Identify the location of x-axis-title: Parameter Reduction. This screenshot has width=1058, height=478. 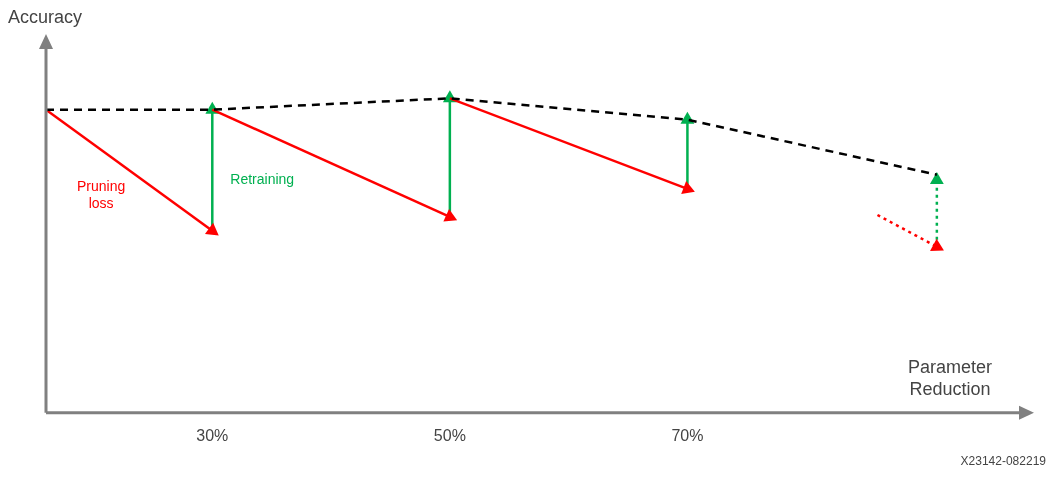
(950, 377).